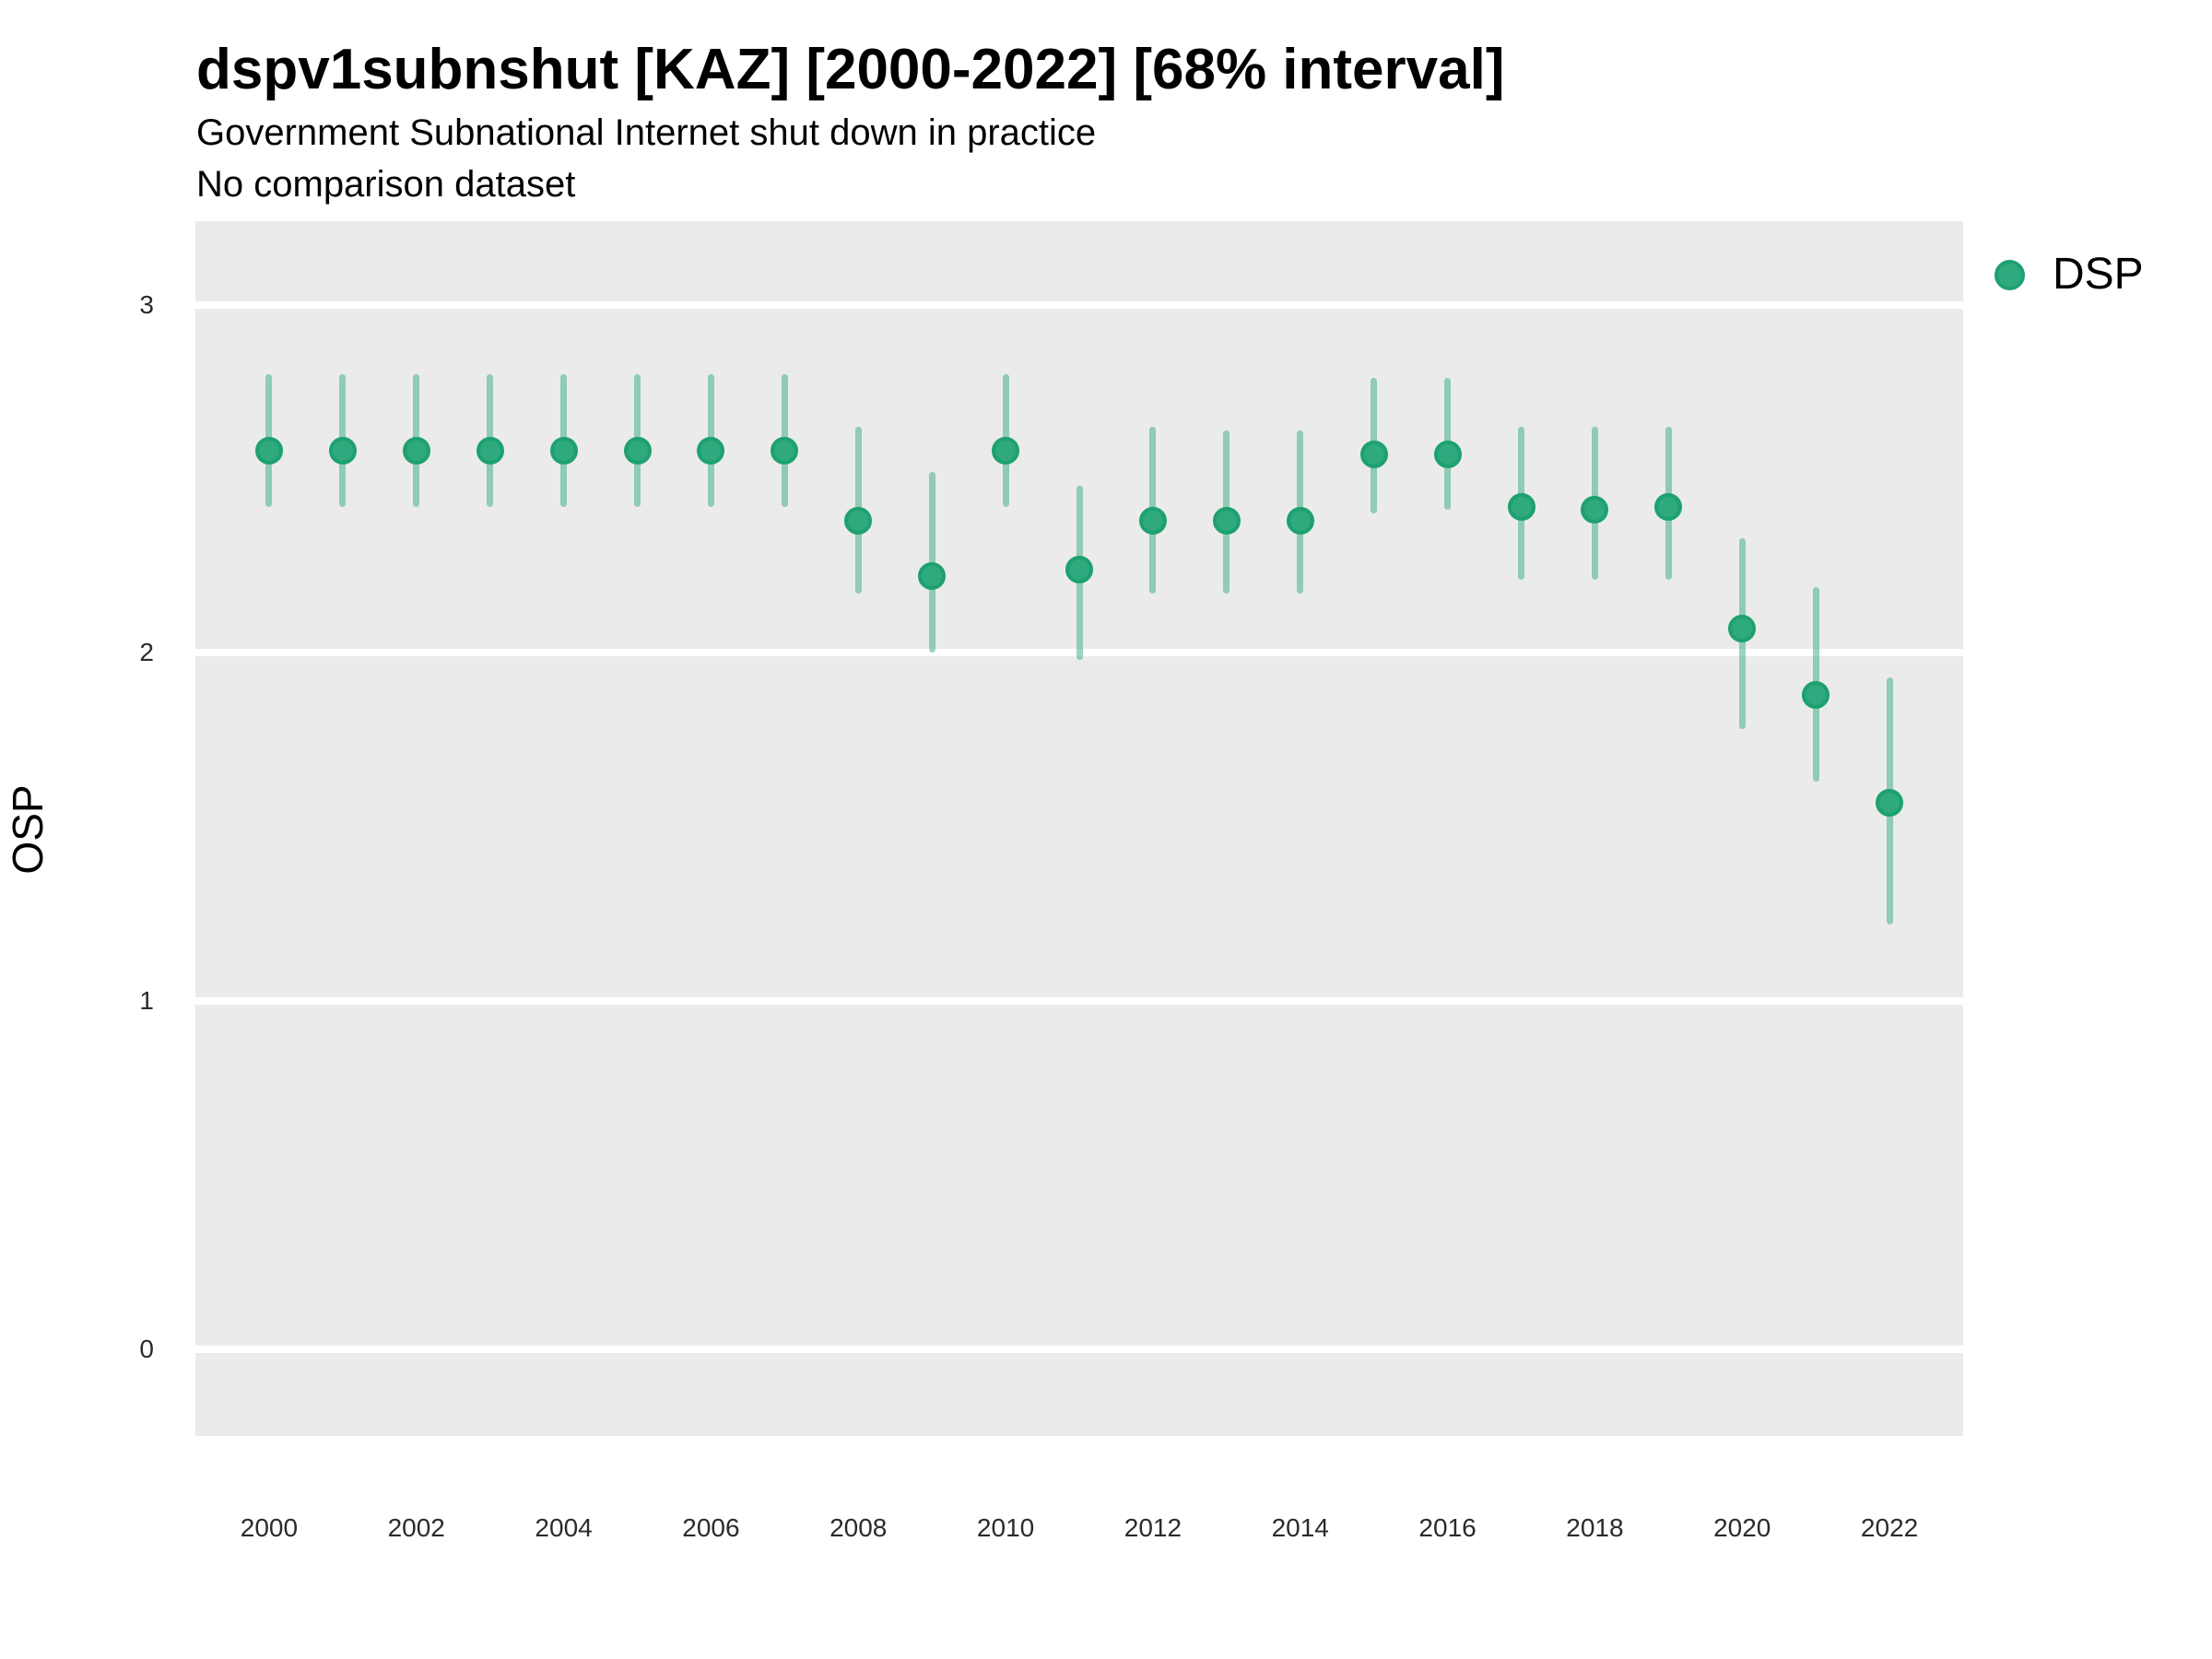 The width and height of the screenshot is (2212, 1659). Describe the element at coordinates (1447, 1527) in the screenshot. I see `x-tick-label-2016: 2016` at that location.